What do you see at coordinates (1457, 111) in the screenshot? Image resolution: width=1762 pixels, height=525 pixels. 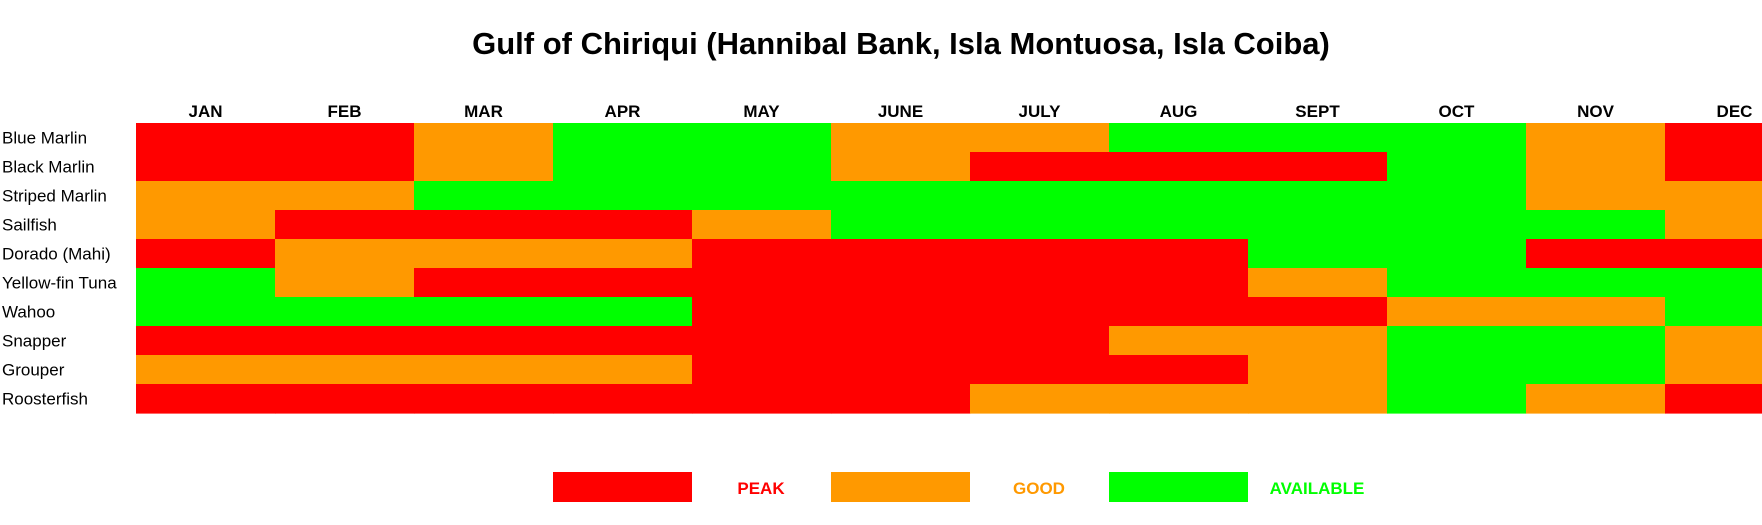 I see `month-label: OCT` at bounding box center [1457, 111].